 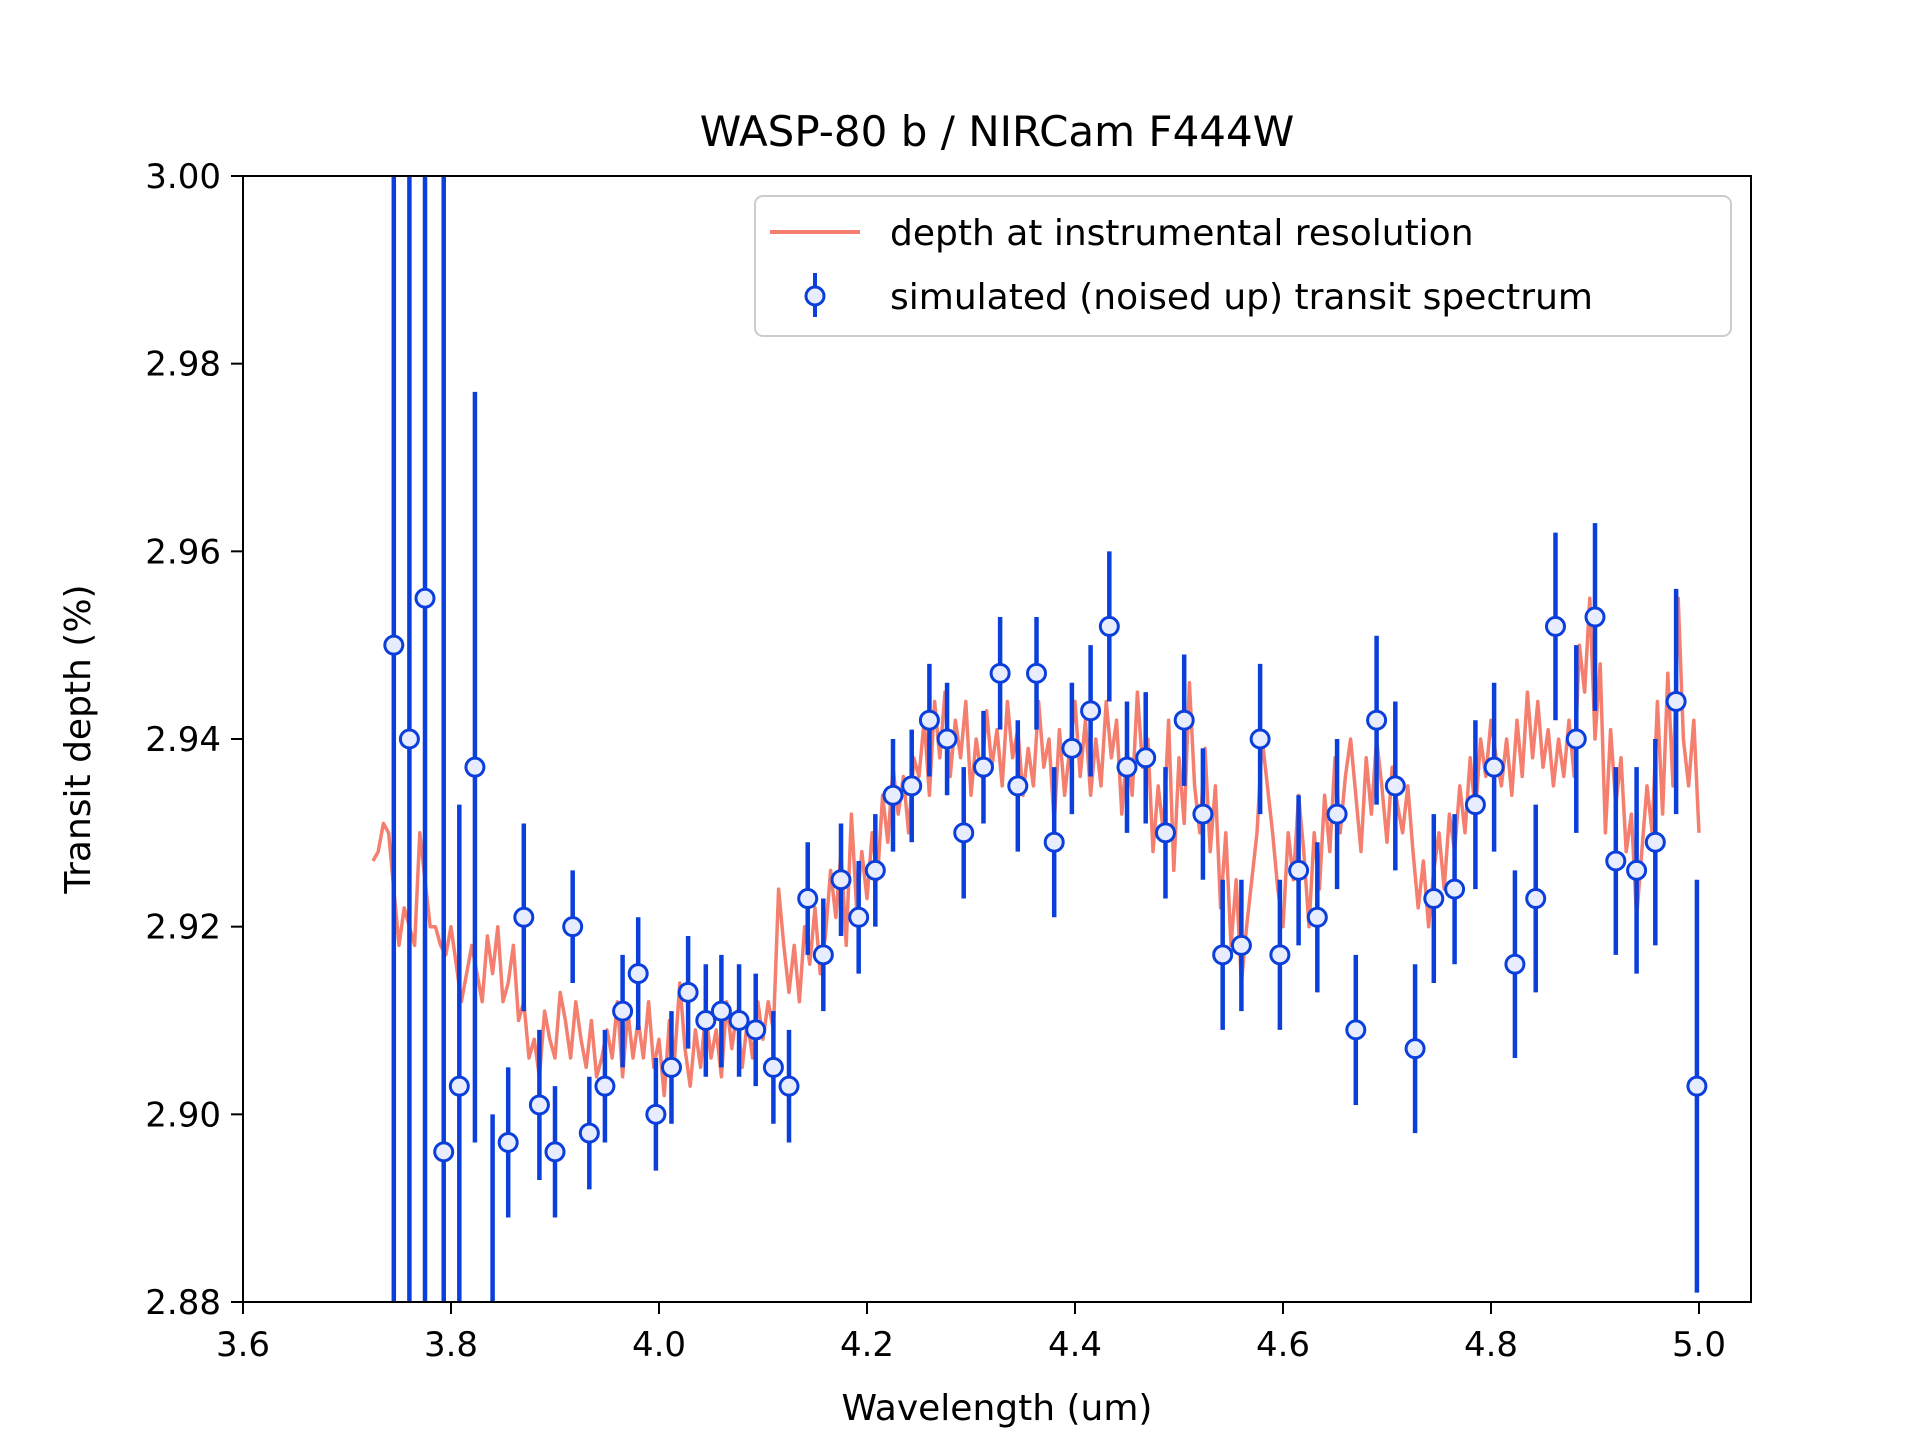 I want to click on x-tick-label: 4.0, so click(x=659, y=1345).